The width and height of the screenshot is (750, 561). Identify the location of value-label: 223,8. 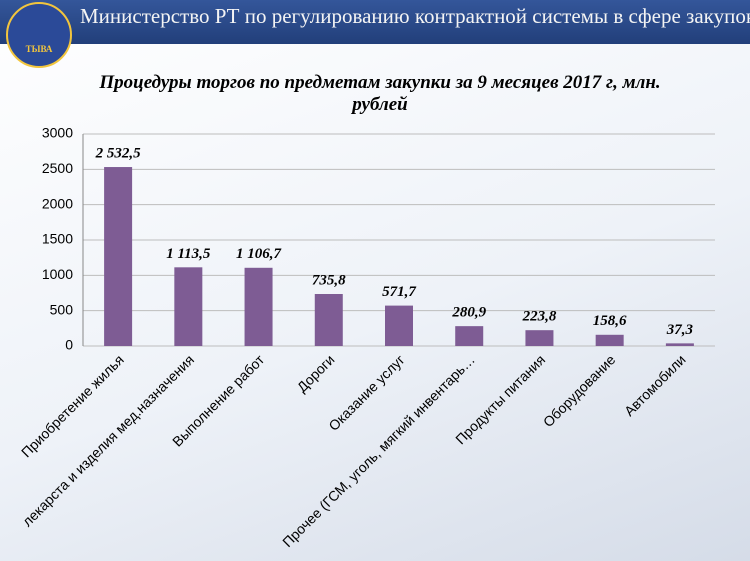
(539, 317).